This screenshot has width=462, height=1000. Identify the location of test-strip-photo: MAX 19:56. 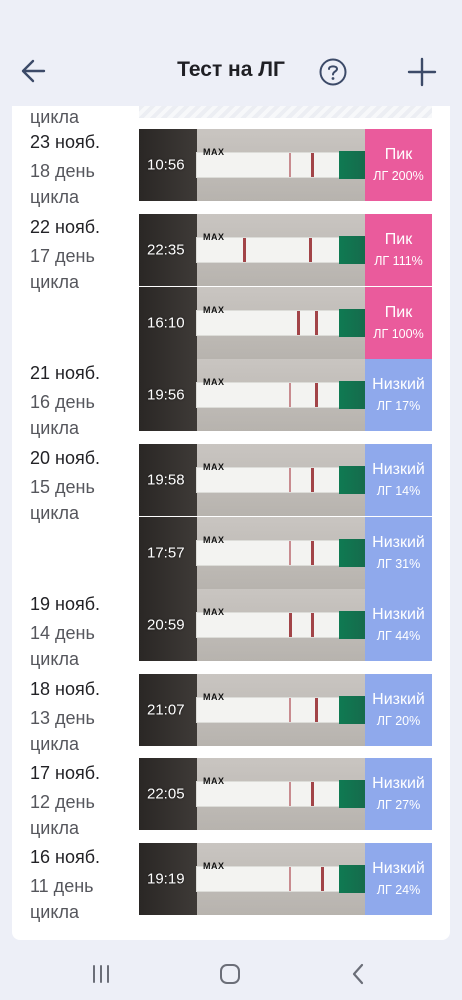
(252, 395).